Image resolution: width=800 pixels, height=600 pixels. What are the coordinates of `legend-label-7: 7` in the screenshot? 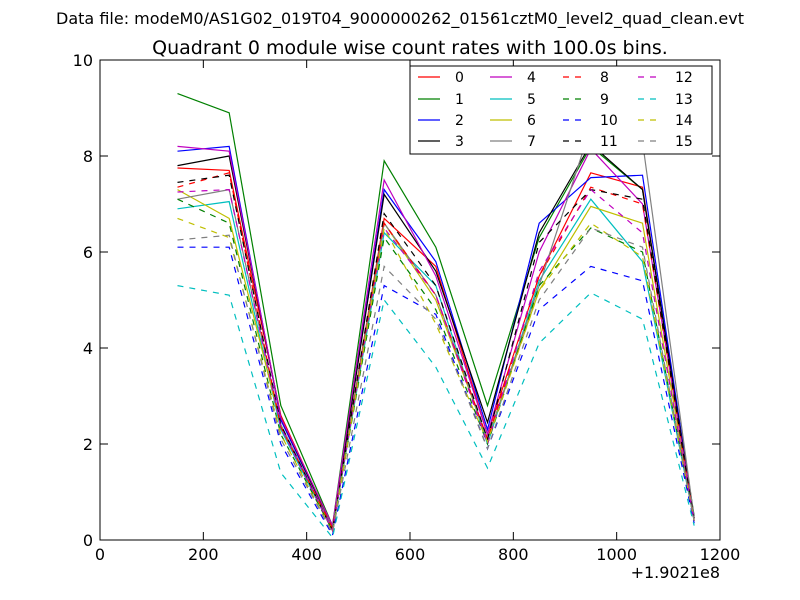 It's located at (531, 142).